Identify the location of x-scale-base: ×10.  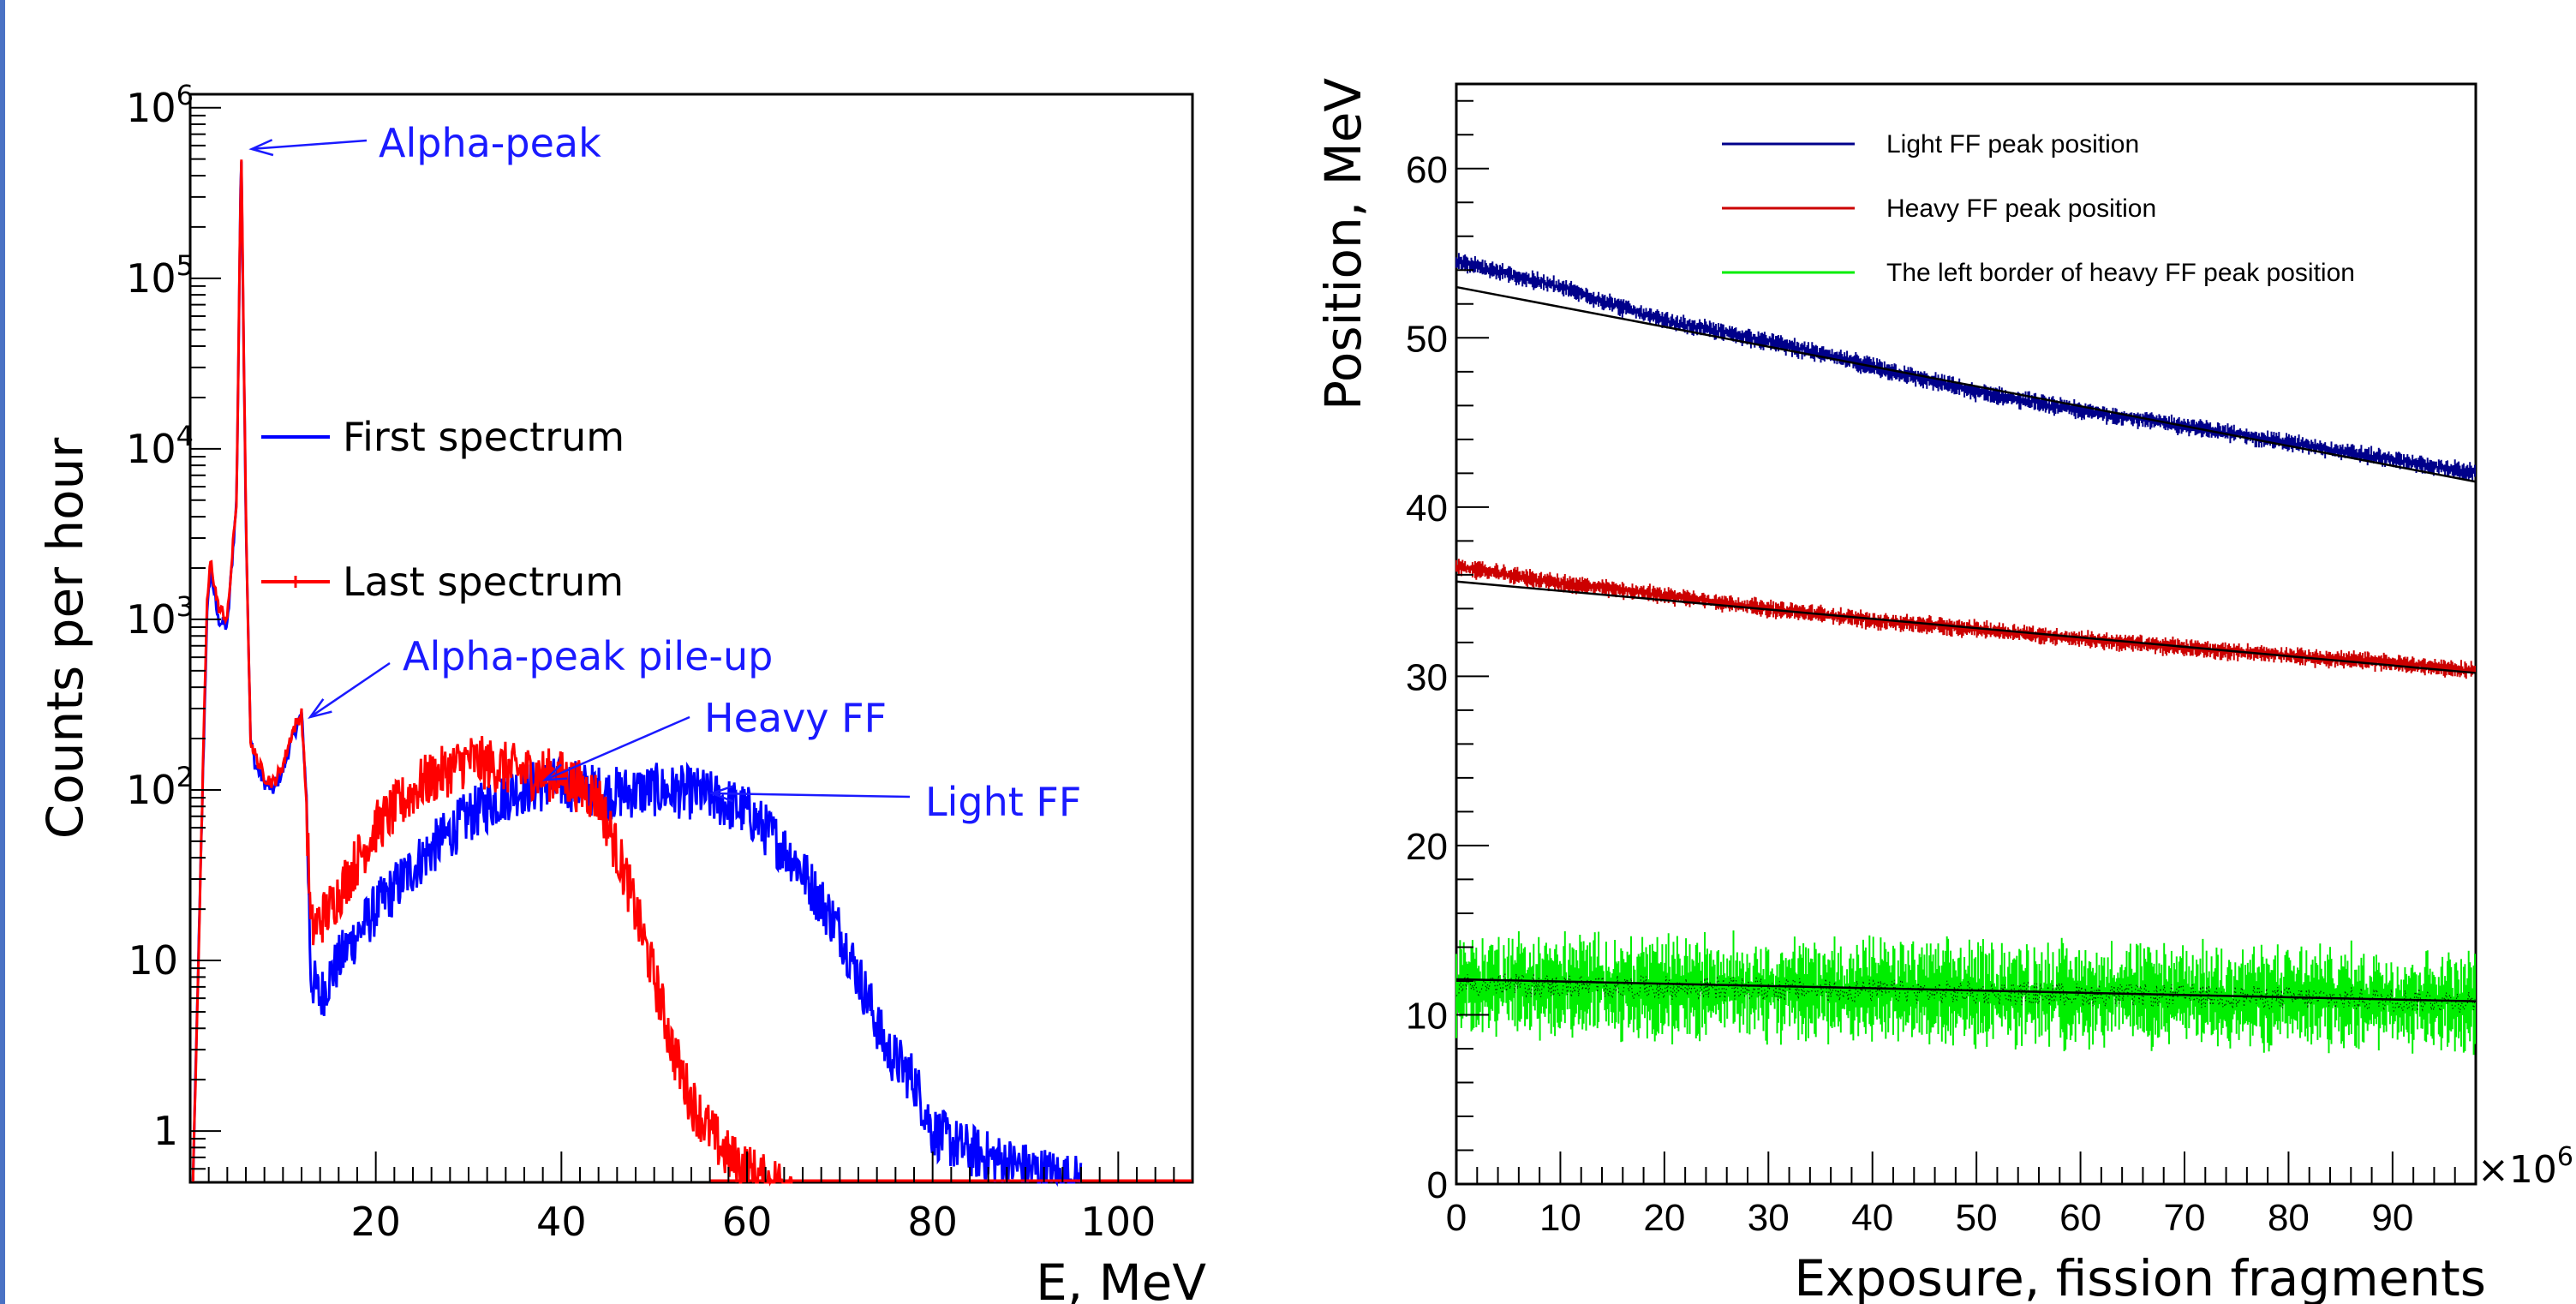
(2517, 1170).